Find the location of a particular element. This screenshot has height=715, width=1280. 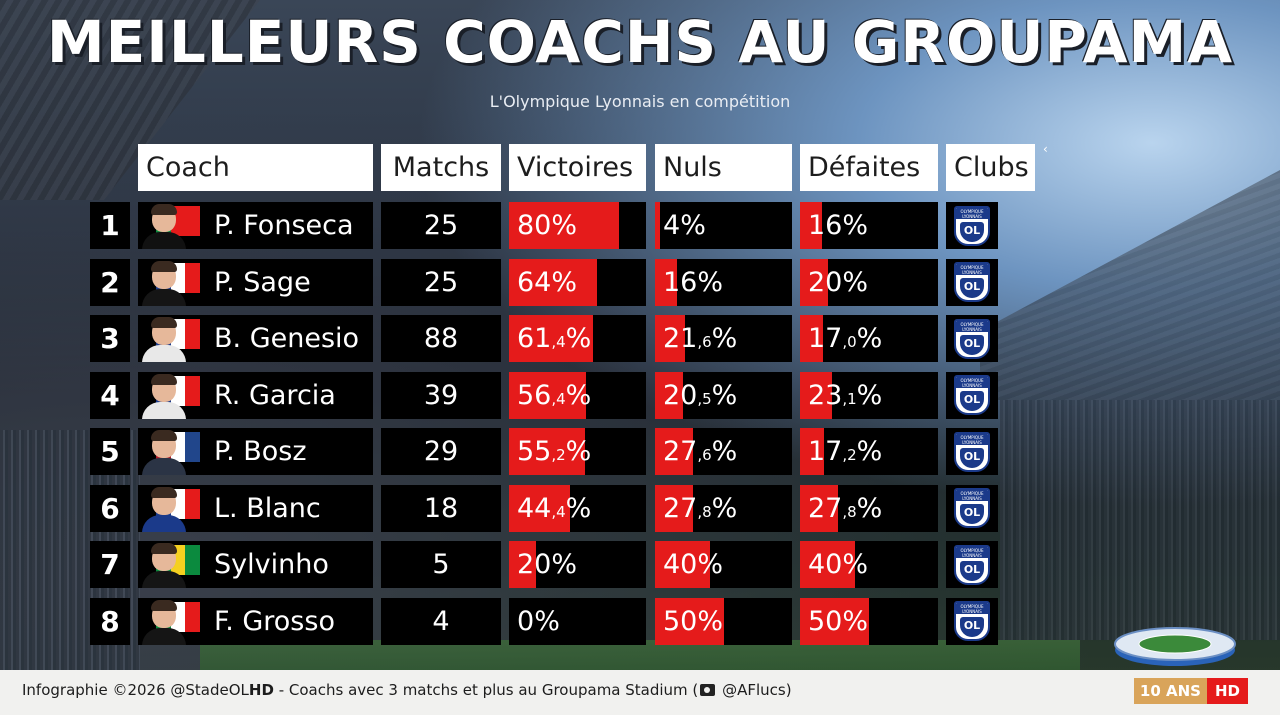

coach-cell: B. Genesio is located at coordinates (255, 338).